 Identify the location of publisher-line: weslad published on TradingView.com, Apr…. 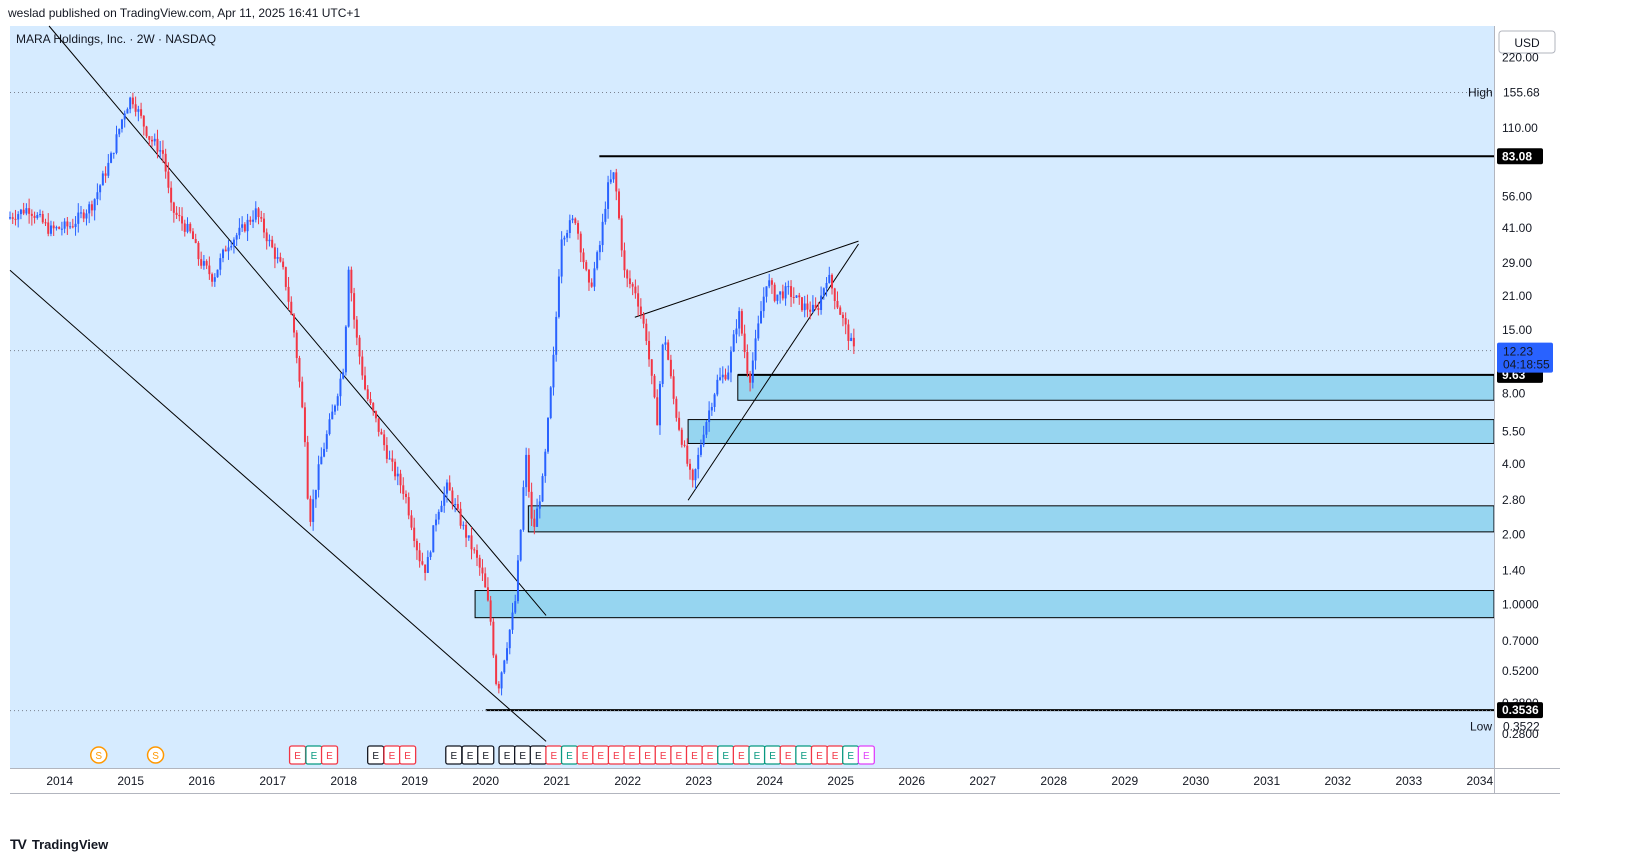
(184, 13).